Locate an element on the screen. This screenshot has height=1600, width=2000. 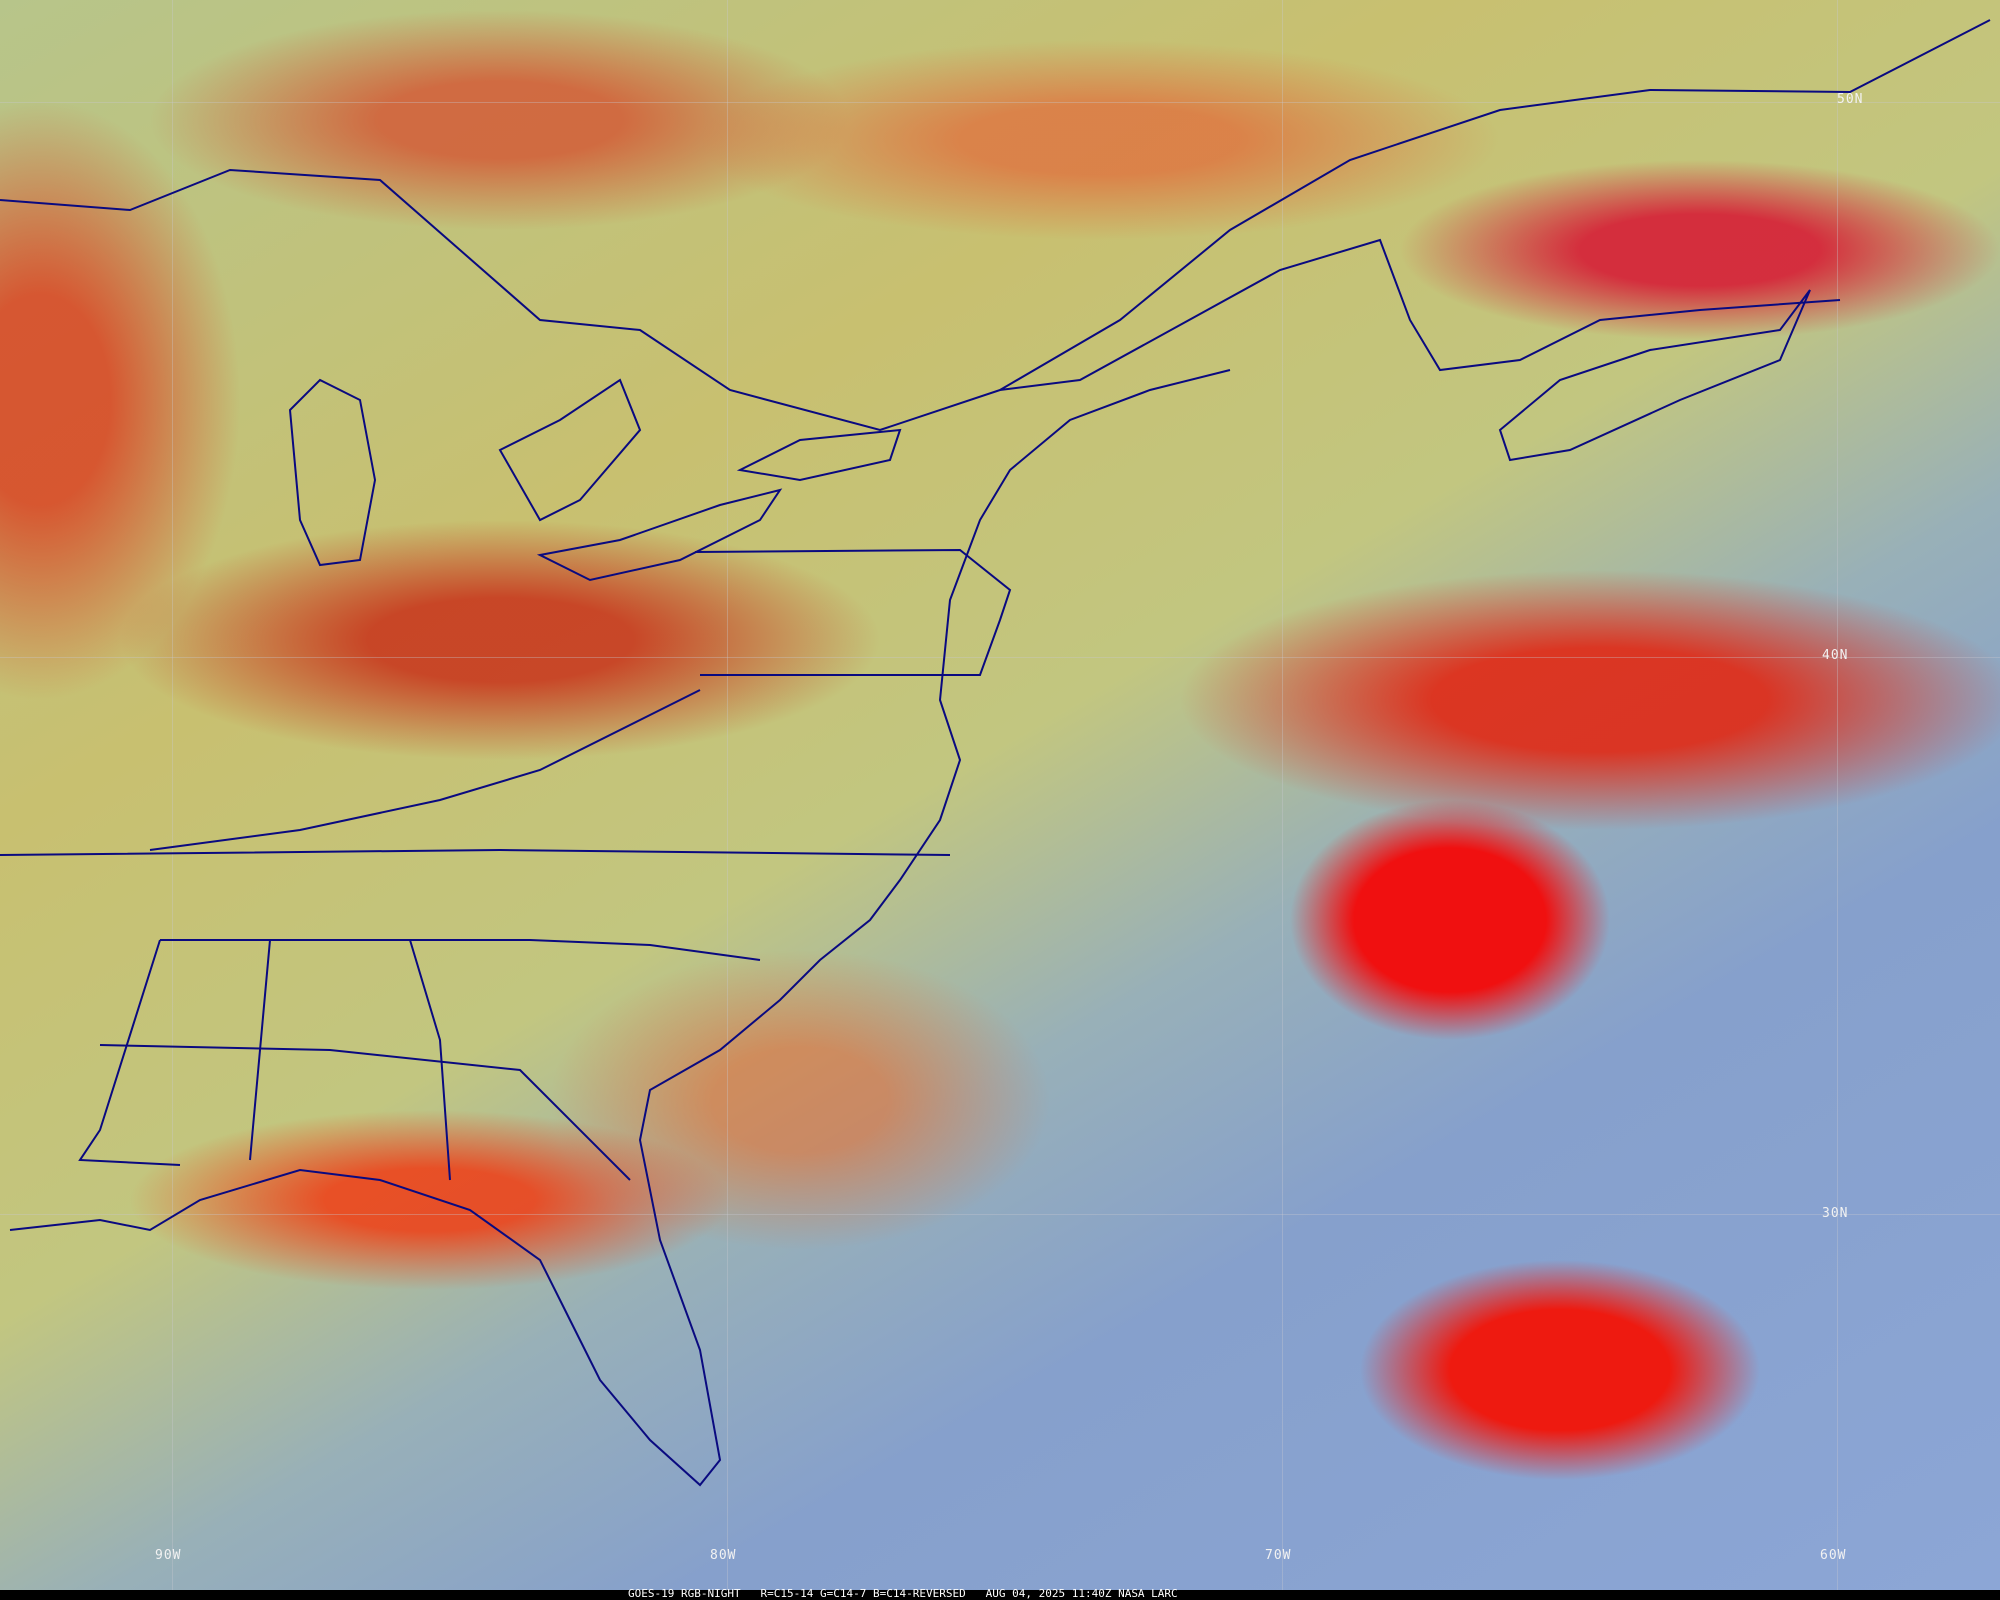
state-line-gulf is located at coordinates (365, 1112).